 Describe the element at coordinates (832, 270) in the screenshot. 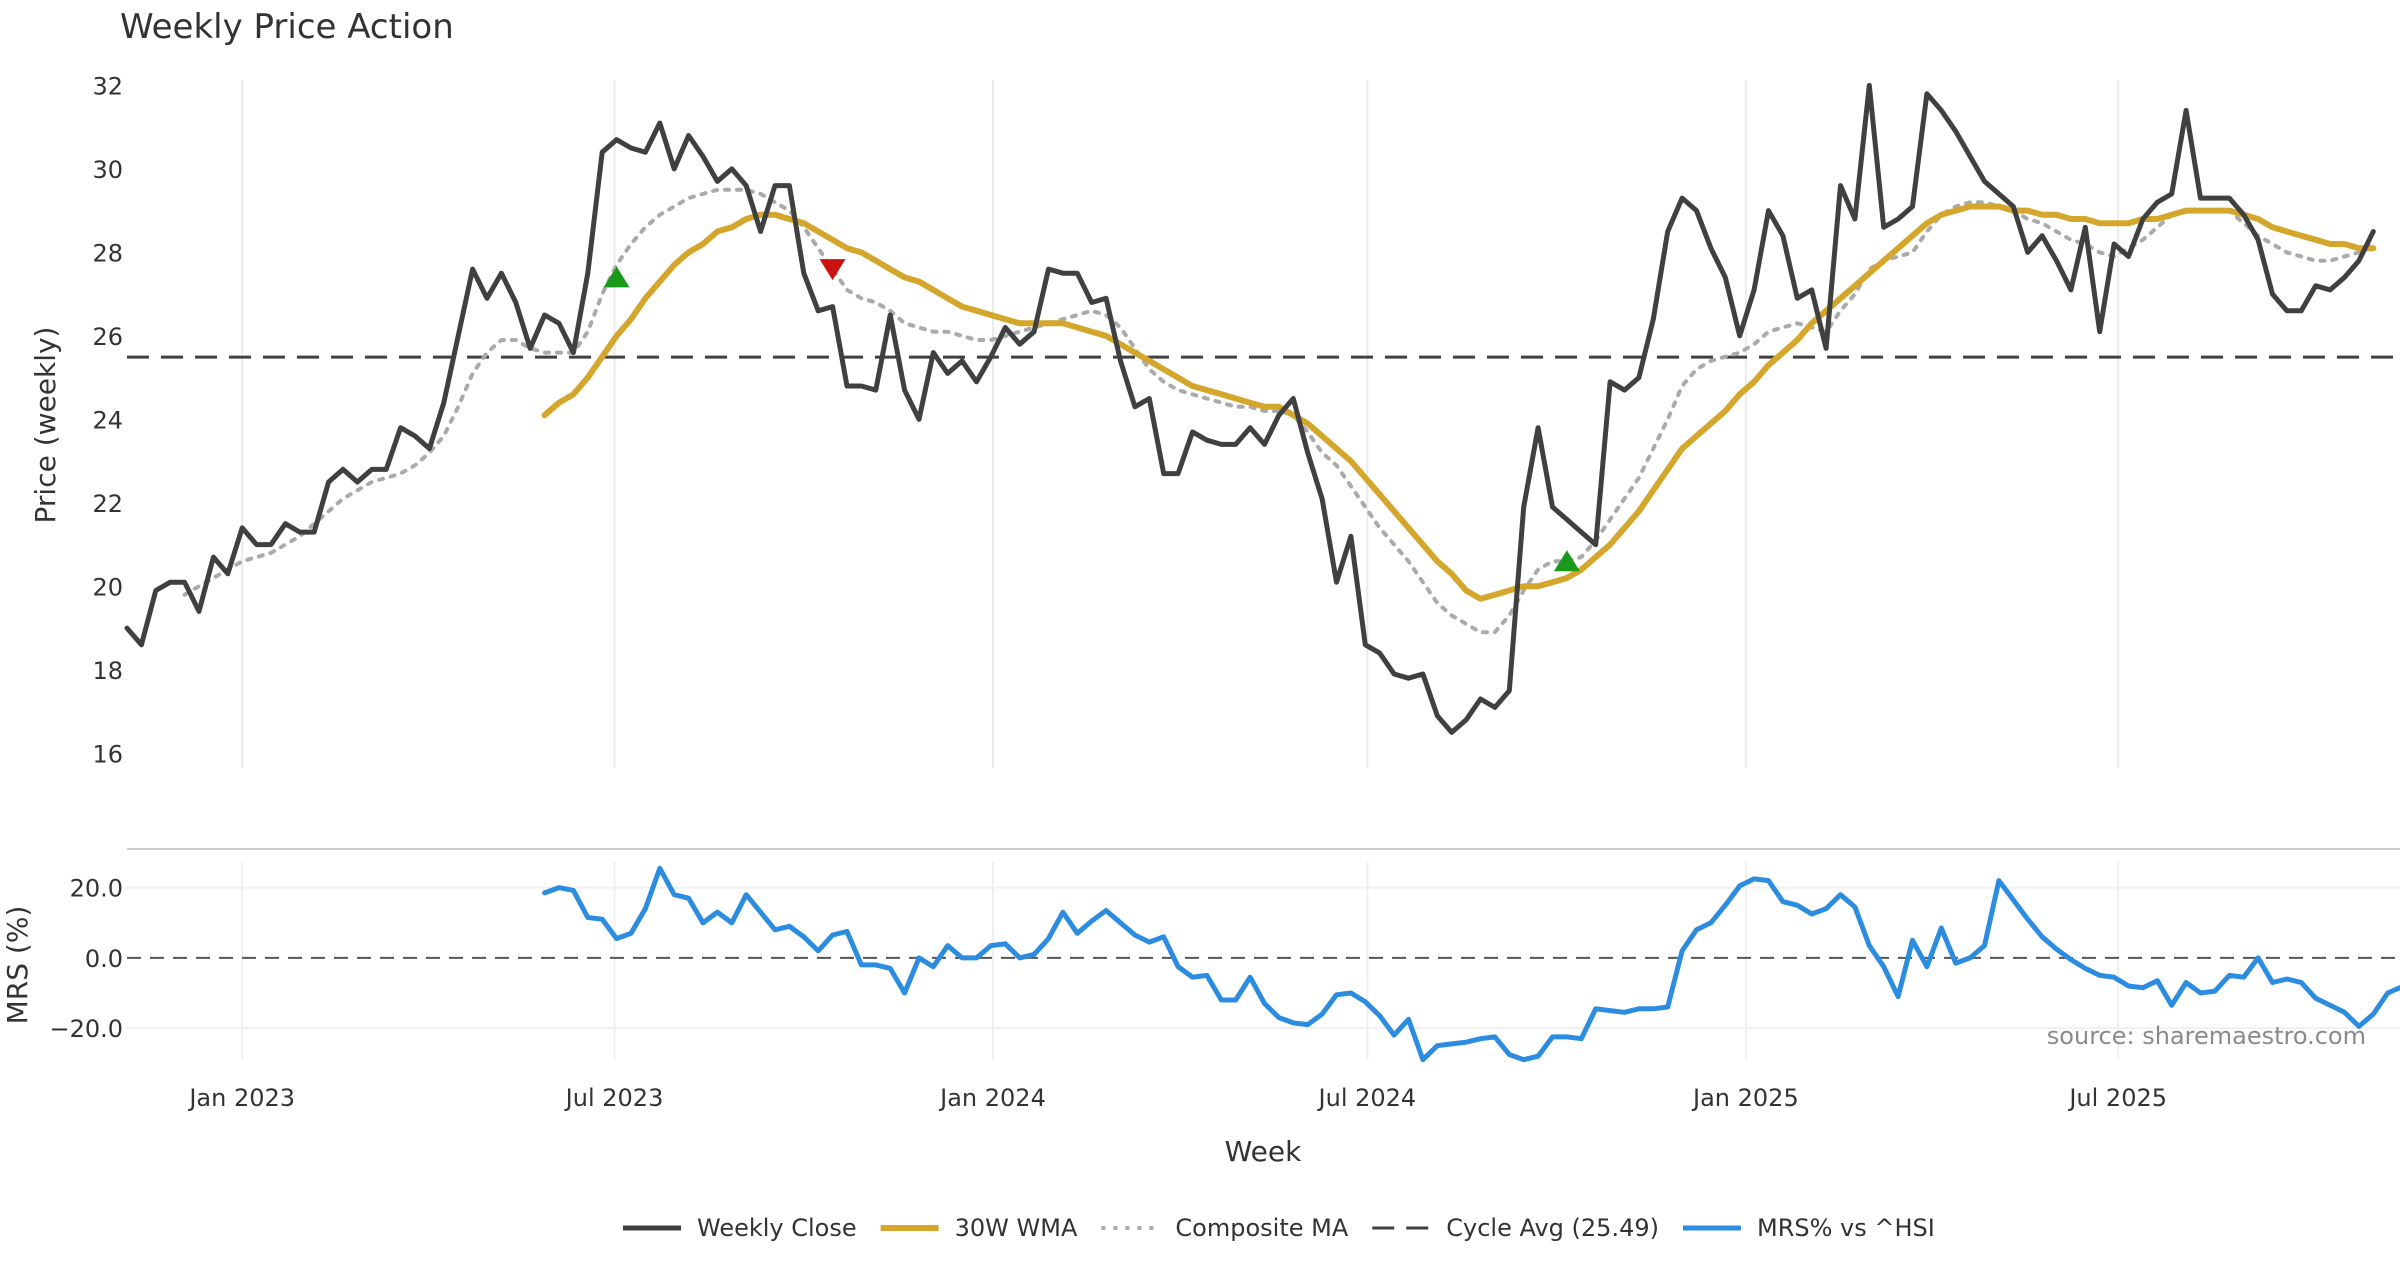

I see `sell-signal-marker` at that location.